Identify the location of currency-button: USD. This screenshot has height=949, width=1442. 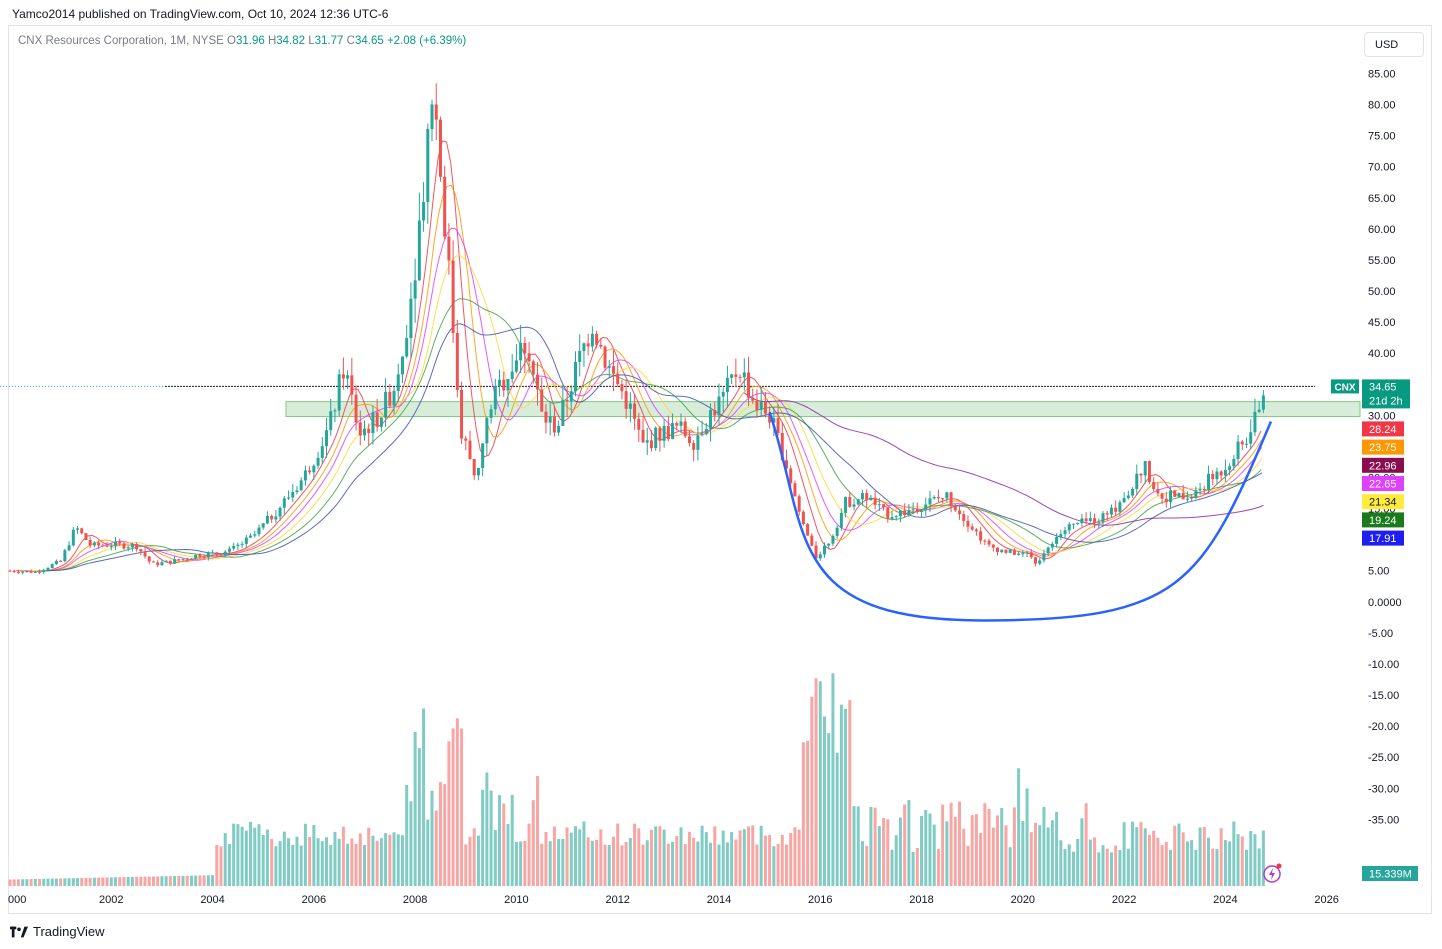
(1394, 44).